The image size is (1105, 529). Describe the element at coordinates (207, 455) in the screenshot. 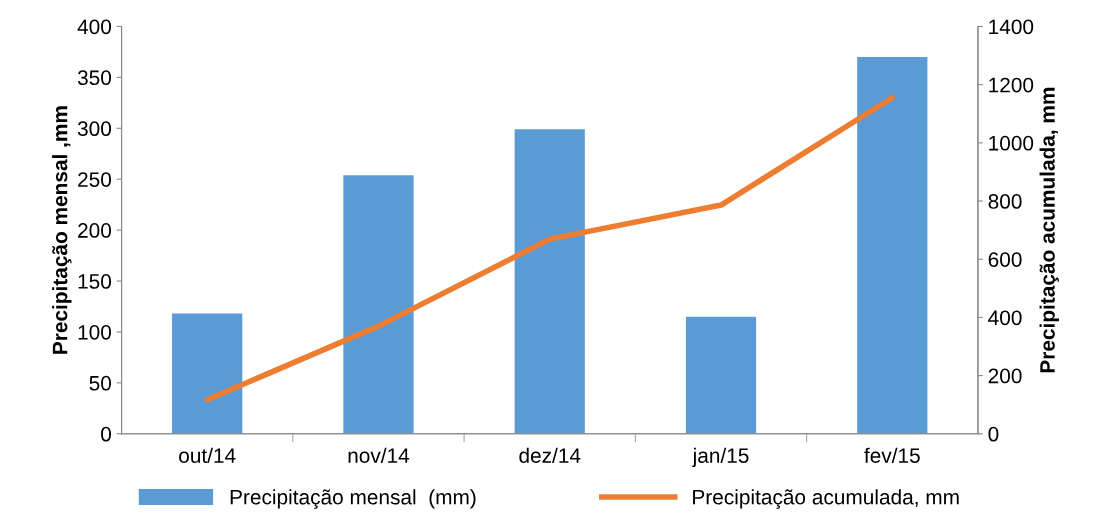

I see `x-tick-label: out/14` at that location.